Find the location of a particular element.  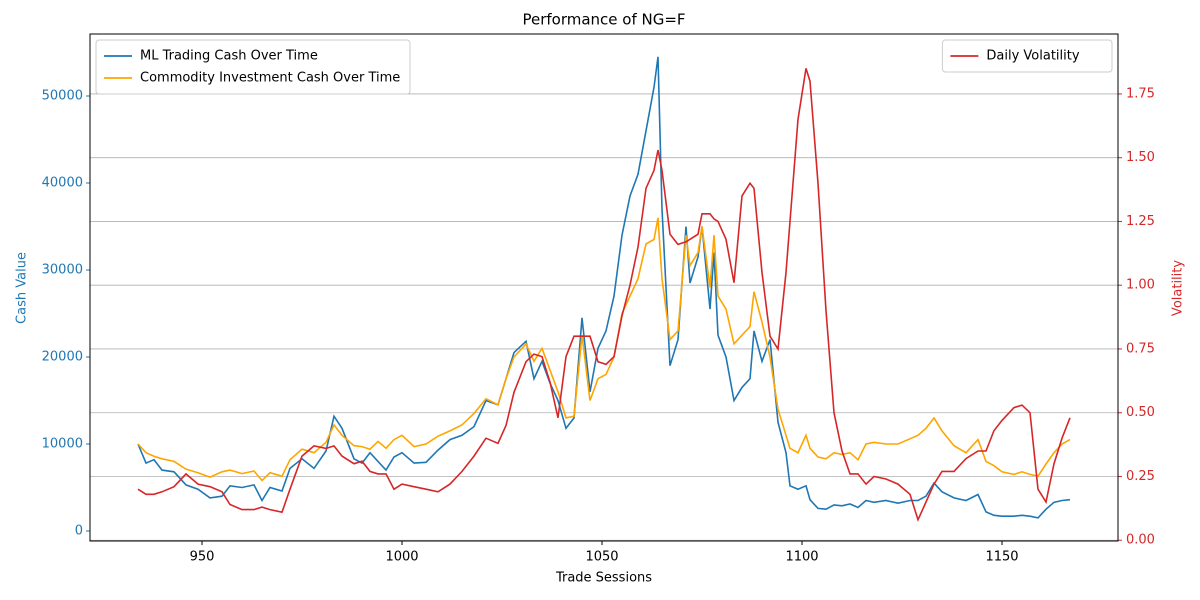

y-tick-label: 10000 is located at coordinates (62, 443).